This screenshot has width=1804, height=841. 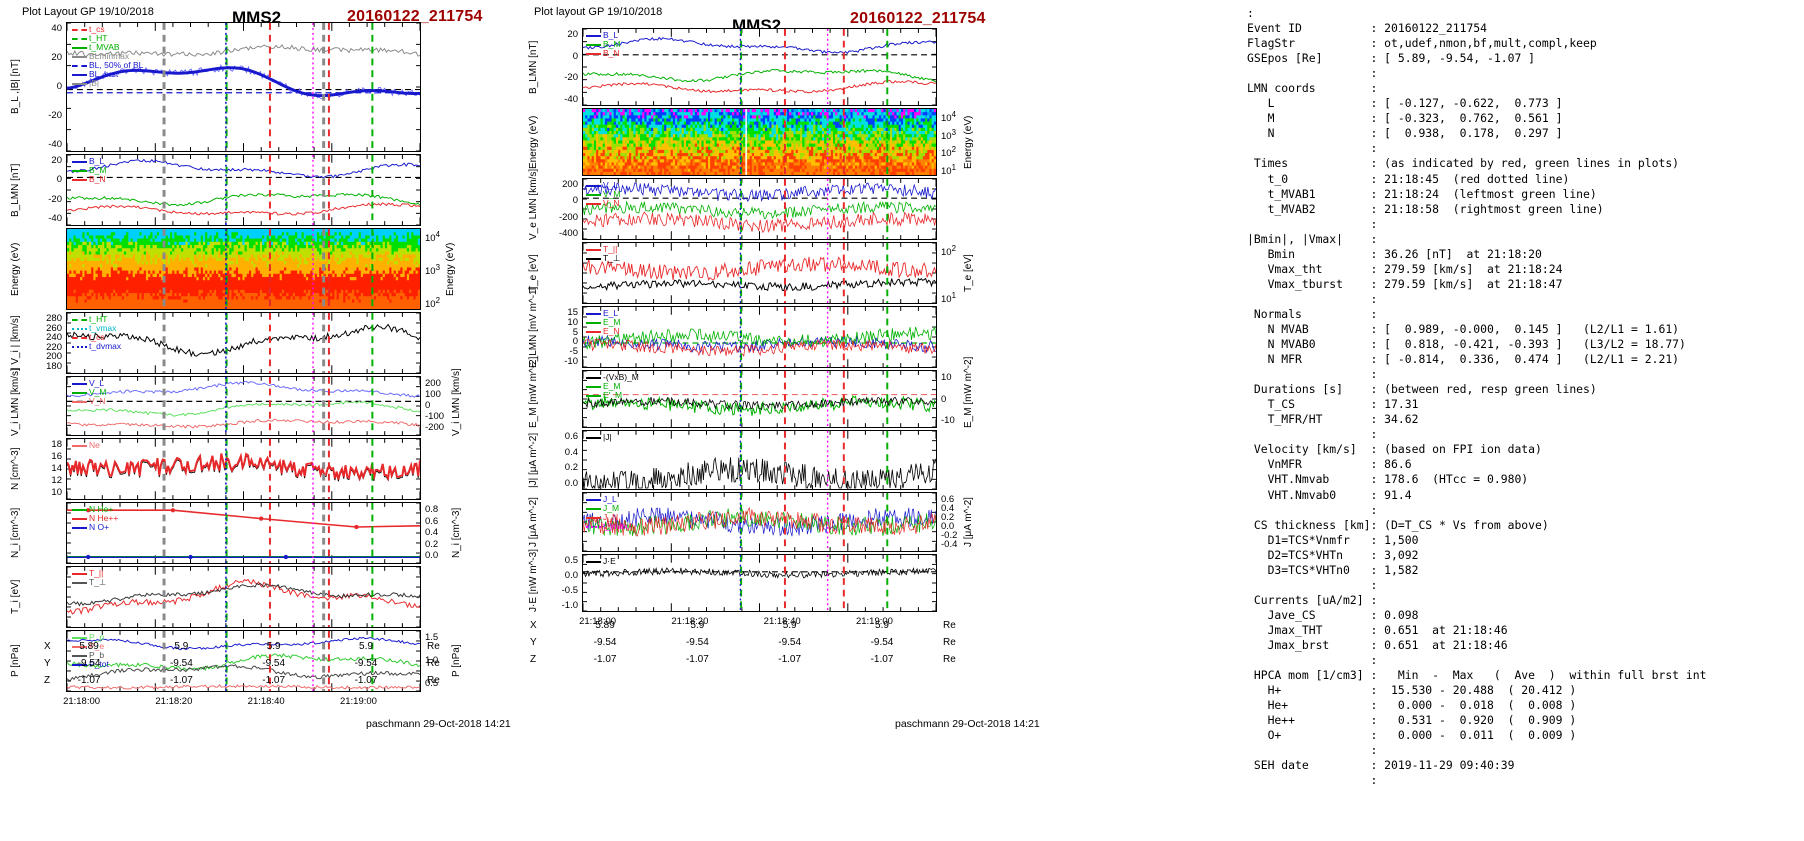 I want to click on legend-label: -(VxB)_M, so click(x=621, y=377).